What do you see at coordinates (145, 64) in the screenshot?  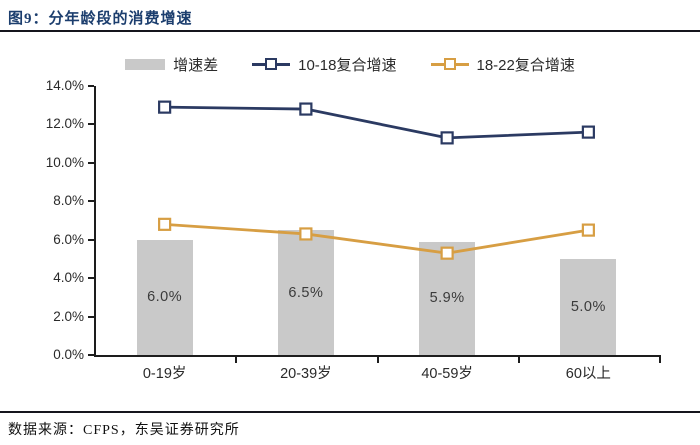 I see `bar-swatch-icon` at bounding box center [145, 64].